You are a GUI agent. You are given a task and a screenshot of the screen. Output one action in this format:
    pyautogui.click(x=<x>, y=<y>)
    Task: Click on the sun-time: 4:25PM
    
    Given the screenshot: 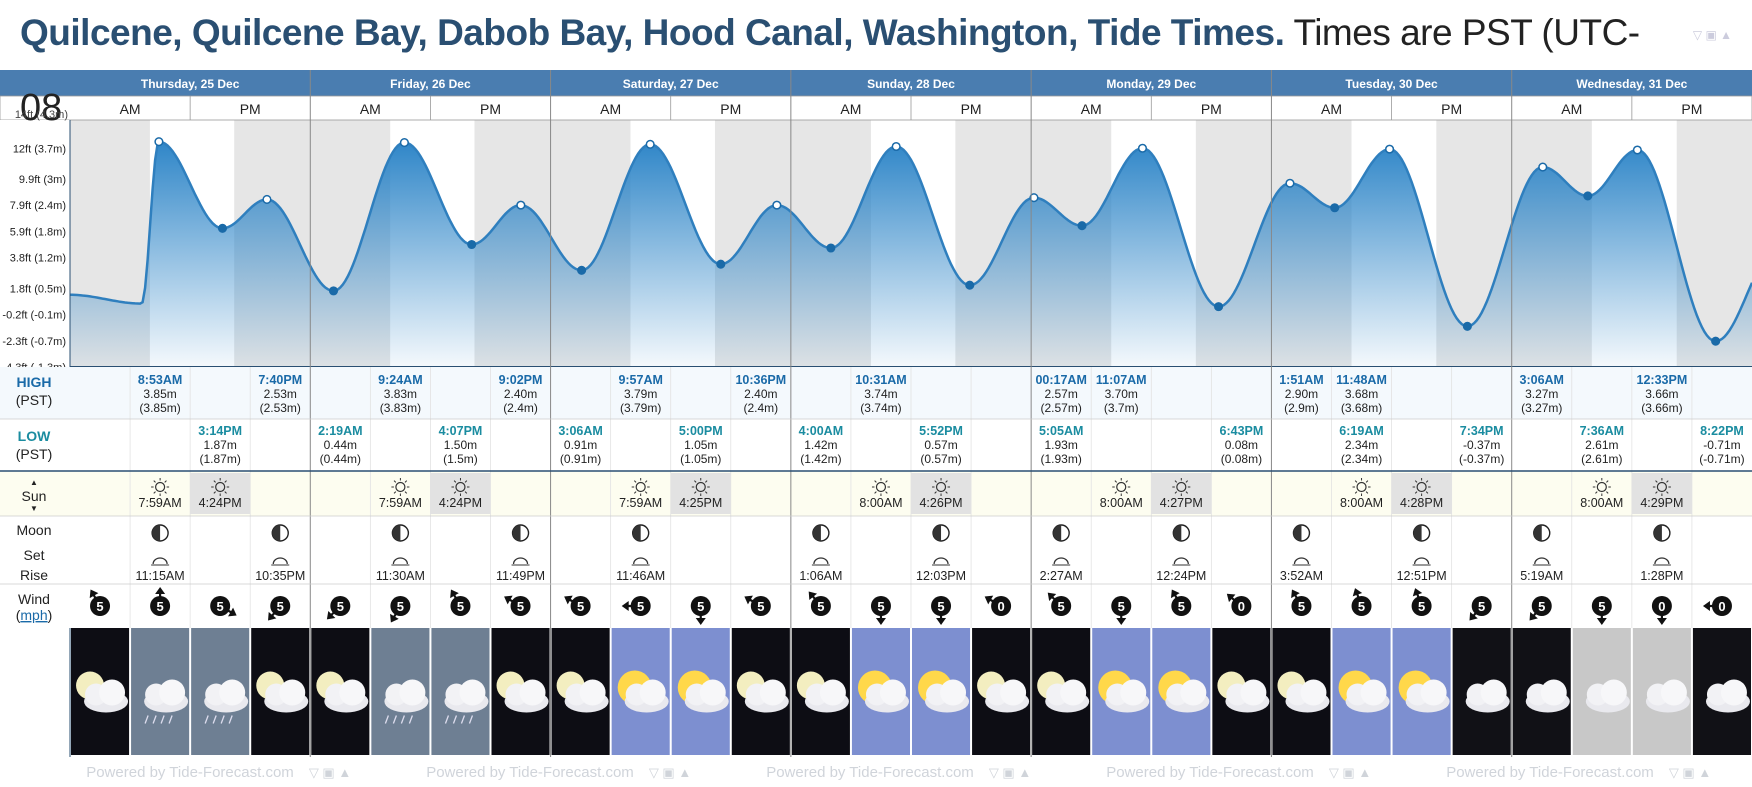 What is the action you would take?
    pyautogui.click(x=700, y=503)
    